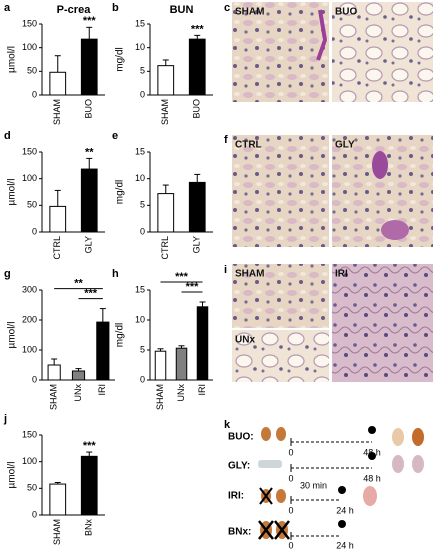  Describe the element at coordinates (120, 59) in the screenshot. I see `y-axis-label: mg/dl` at that location.